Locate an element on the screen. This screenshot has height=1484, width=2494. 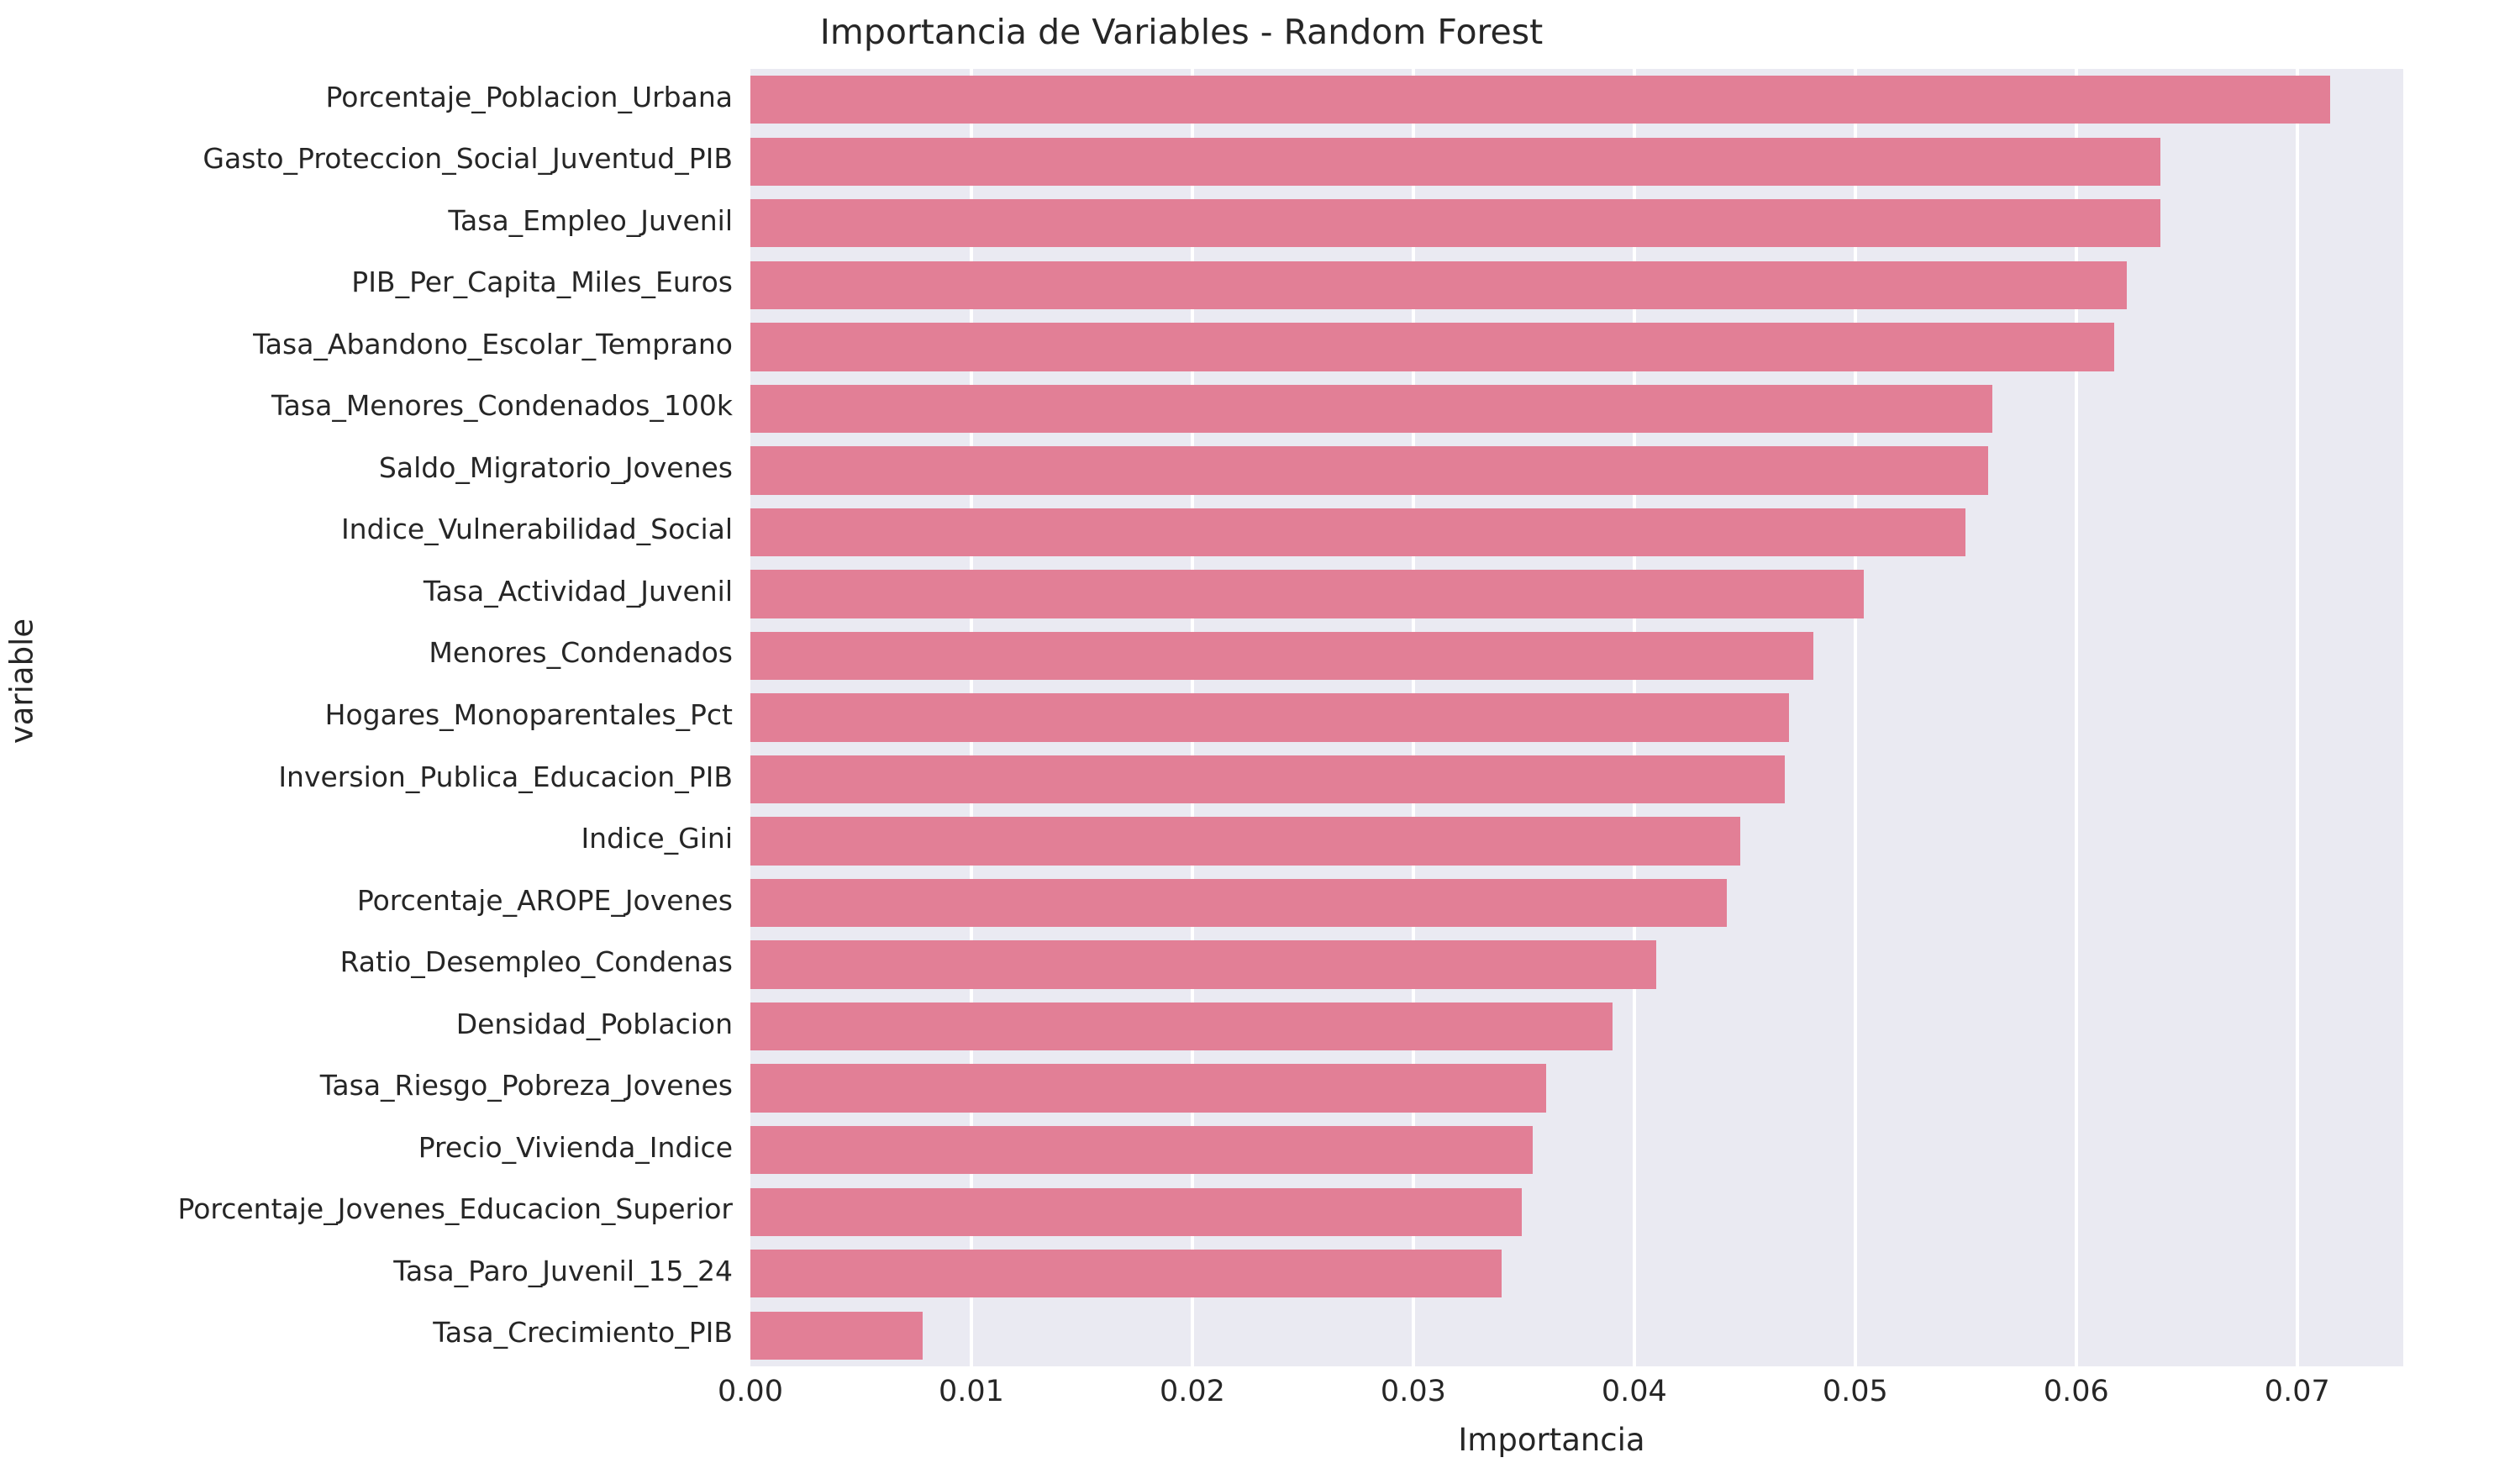
y-tick-label: Porcentaje_Poblacion_Urbana is located at coordinates (529, 97).